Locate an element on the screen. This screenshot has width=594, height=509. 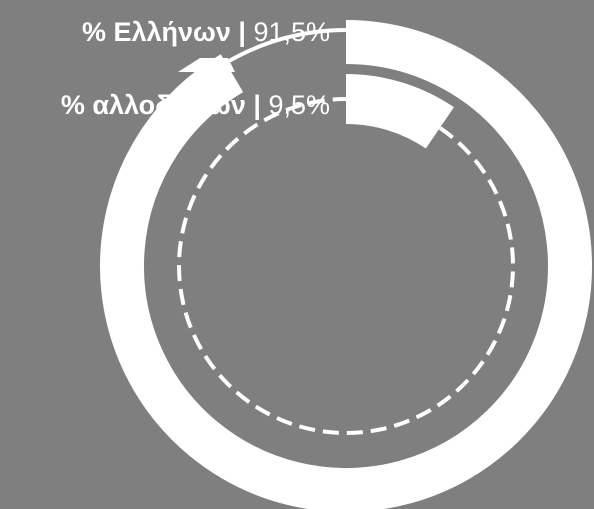
ring-outer-remainder is located at coordinates (285, 46).